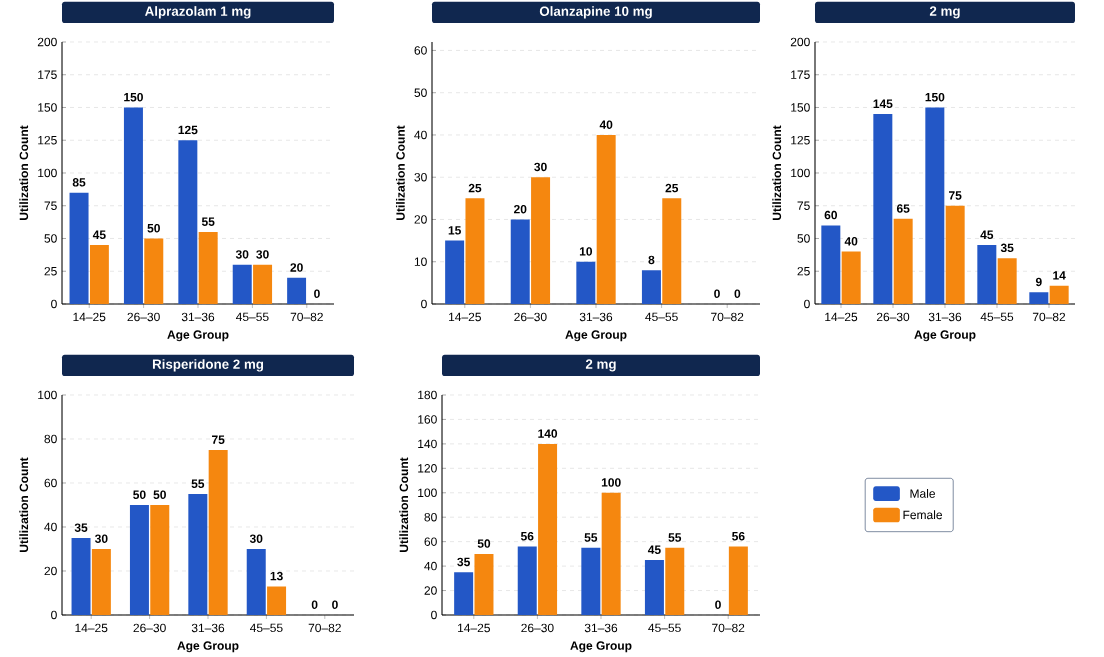 This screenshot has height=657, width=1104. I want to click on chart-title: Risperidone 2 mg, so click(208, 365).